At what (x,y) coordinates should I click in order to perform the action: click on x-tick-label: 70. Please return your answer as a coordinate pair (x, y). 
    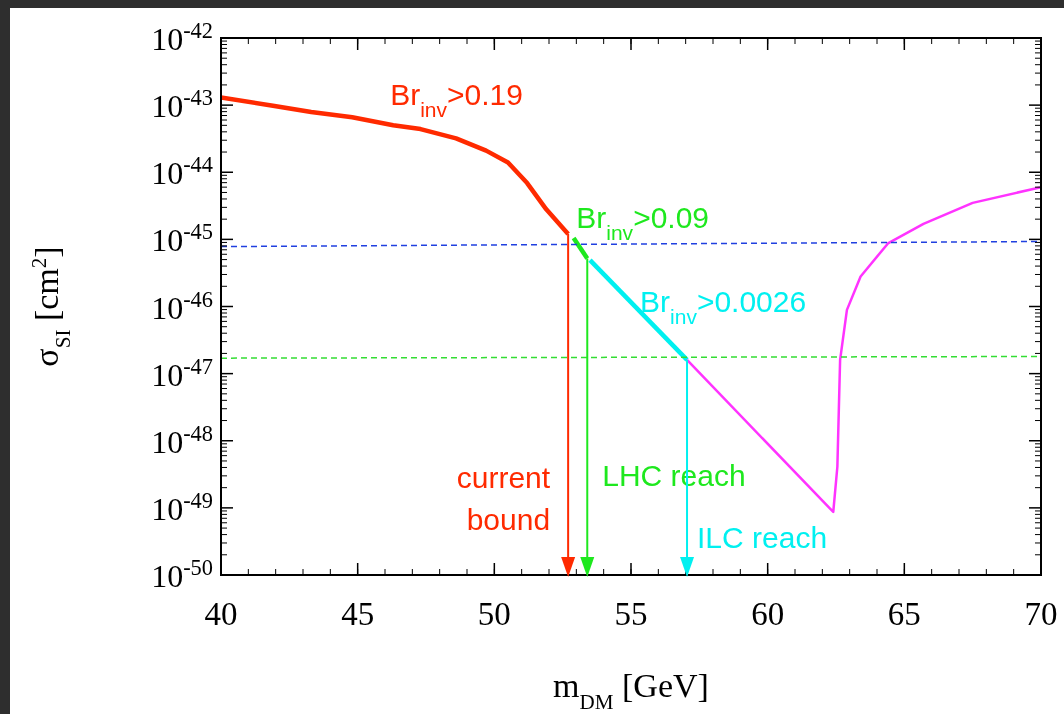
    Looking at the image, I should click on (1041, 614).